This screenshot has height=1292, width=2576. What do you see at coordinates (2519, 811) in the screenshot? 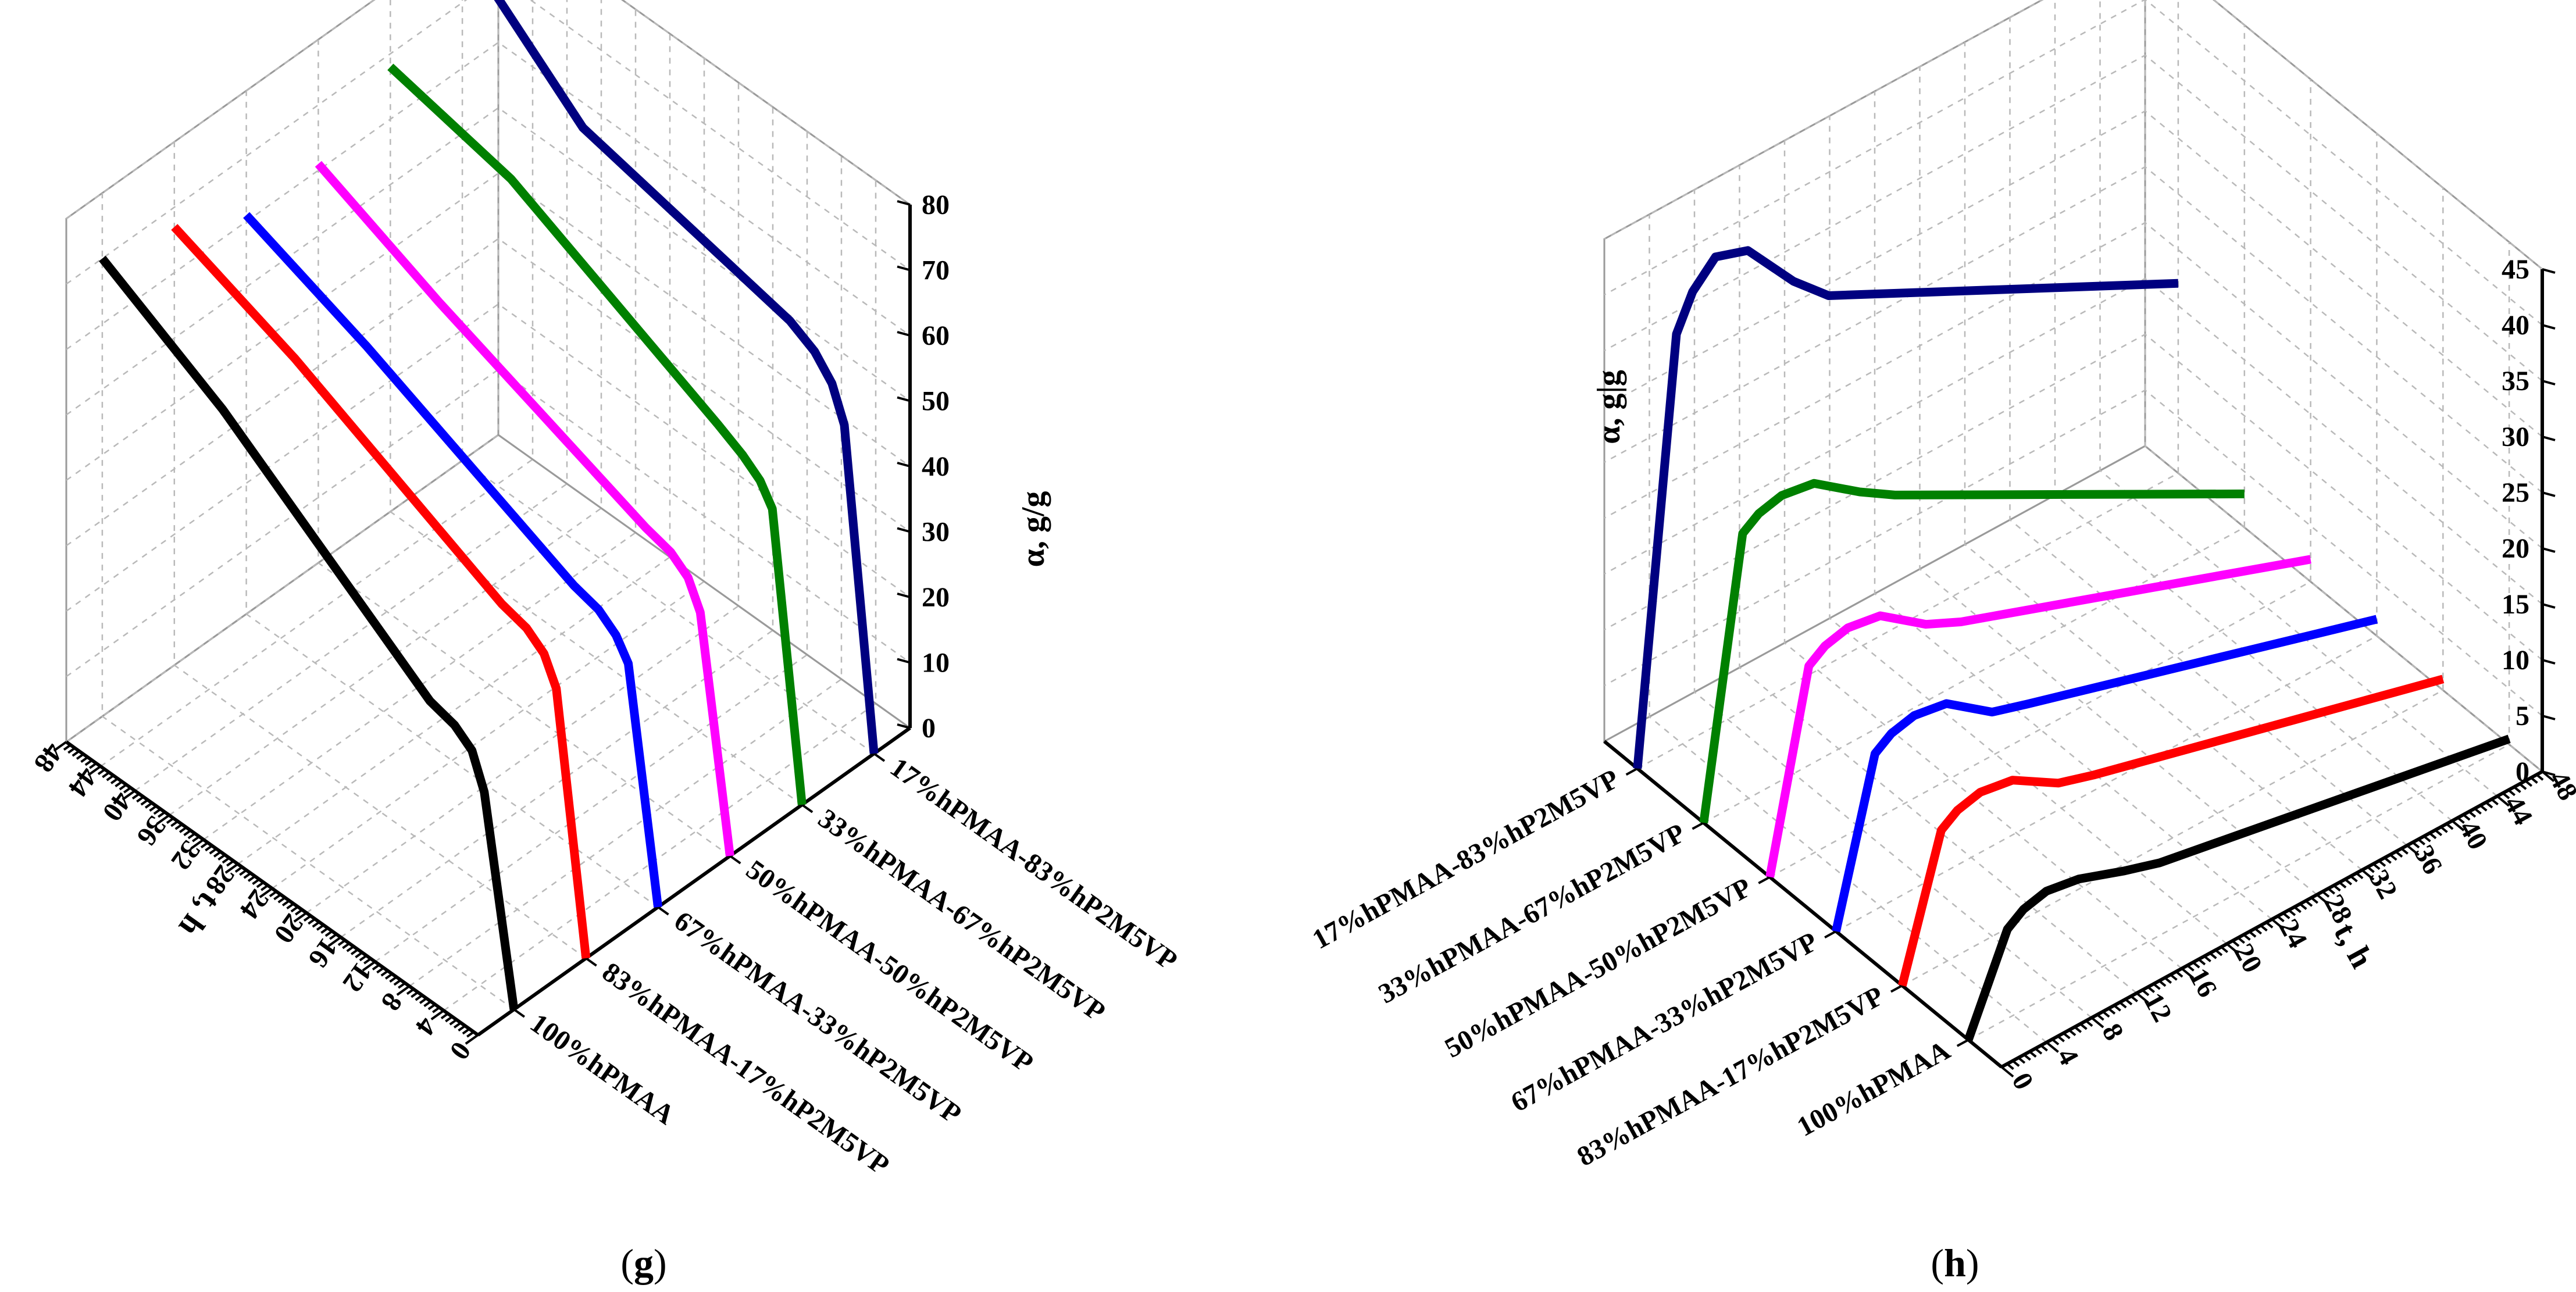
I see `t-tick-label: 44` at bounding box center [2519, 811].